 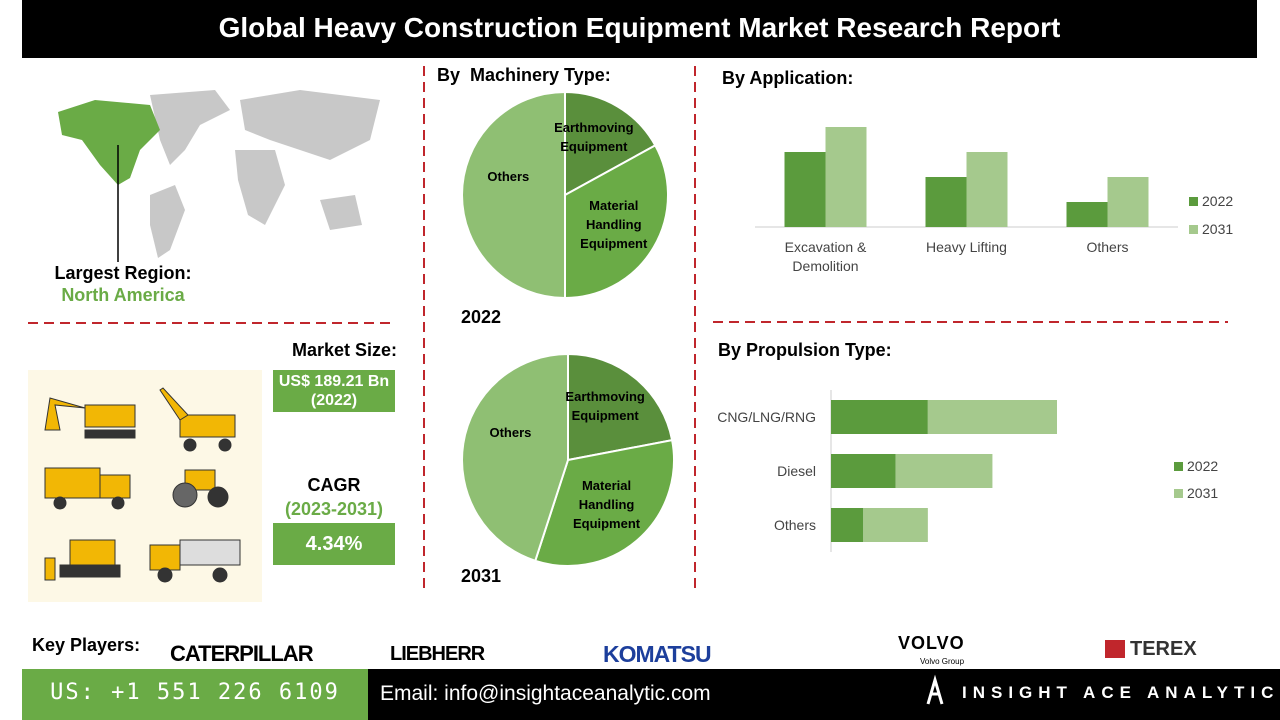 What do you see at coordinates (788, 78) in the screenshot?
I see `chart-title: By Application:` at bounding box center [788, 78].